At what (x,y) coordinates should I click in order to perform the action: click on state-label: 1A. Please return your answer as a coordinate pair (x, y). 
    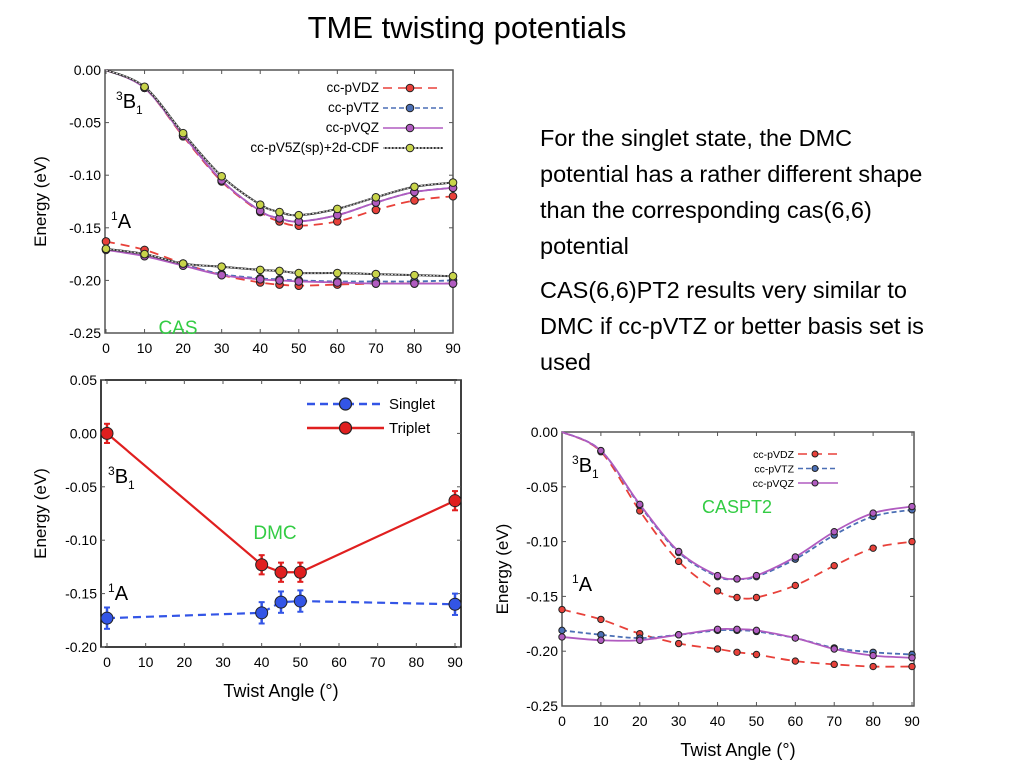
    Looking at the image, I should click on (118, 593).